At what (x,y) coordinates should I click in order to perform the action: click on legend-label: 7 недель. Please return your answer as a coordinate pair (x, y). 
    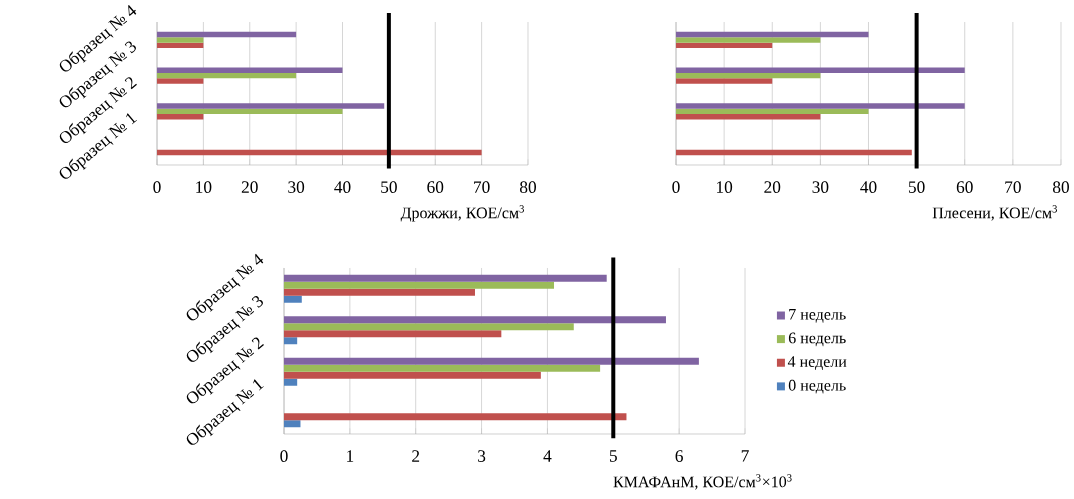
    Looking at the image, I should click on (817, 316).